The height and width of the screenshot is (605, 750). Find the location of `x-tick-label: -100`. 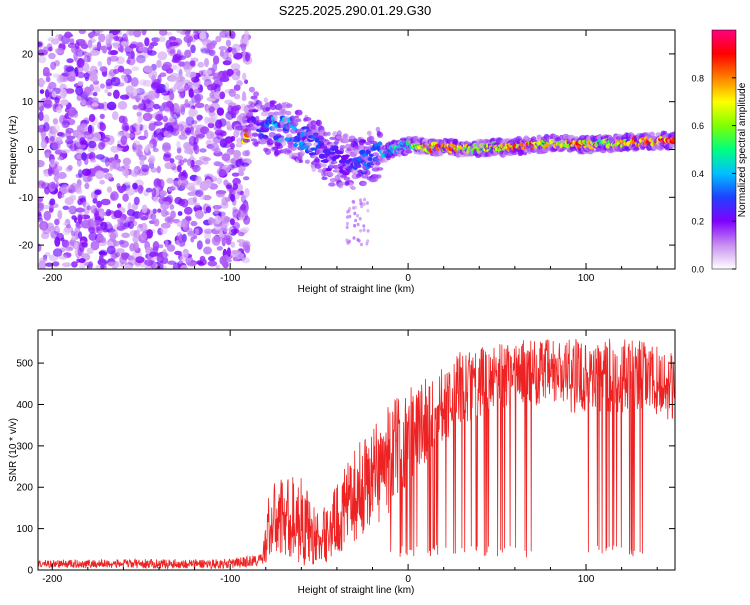

x-tick-label: -100 is located at coordinates (230, 278).